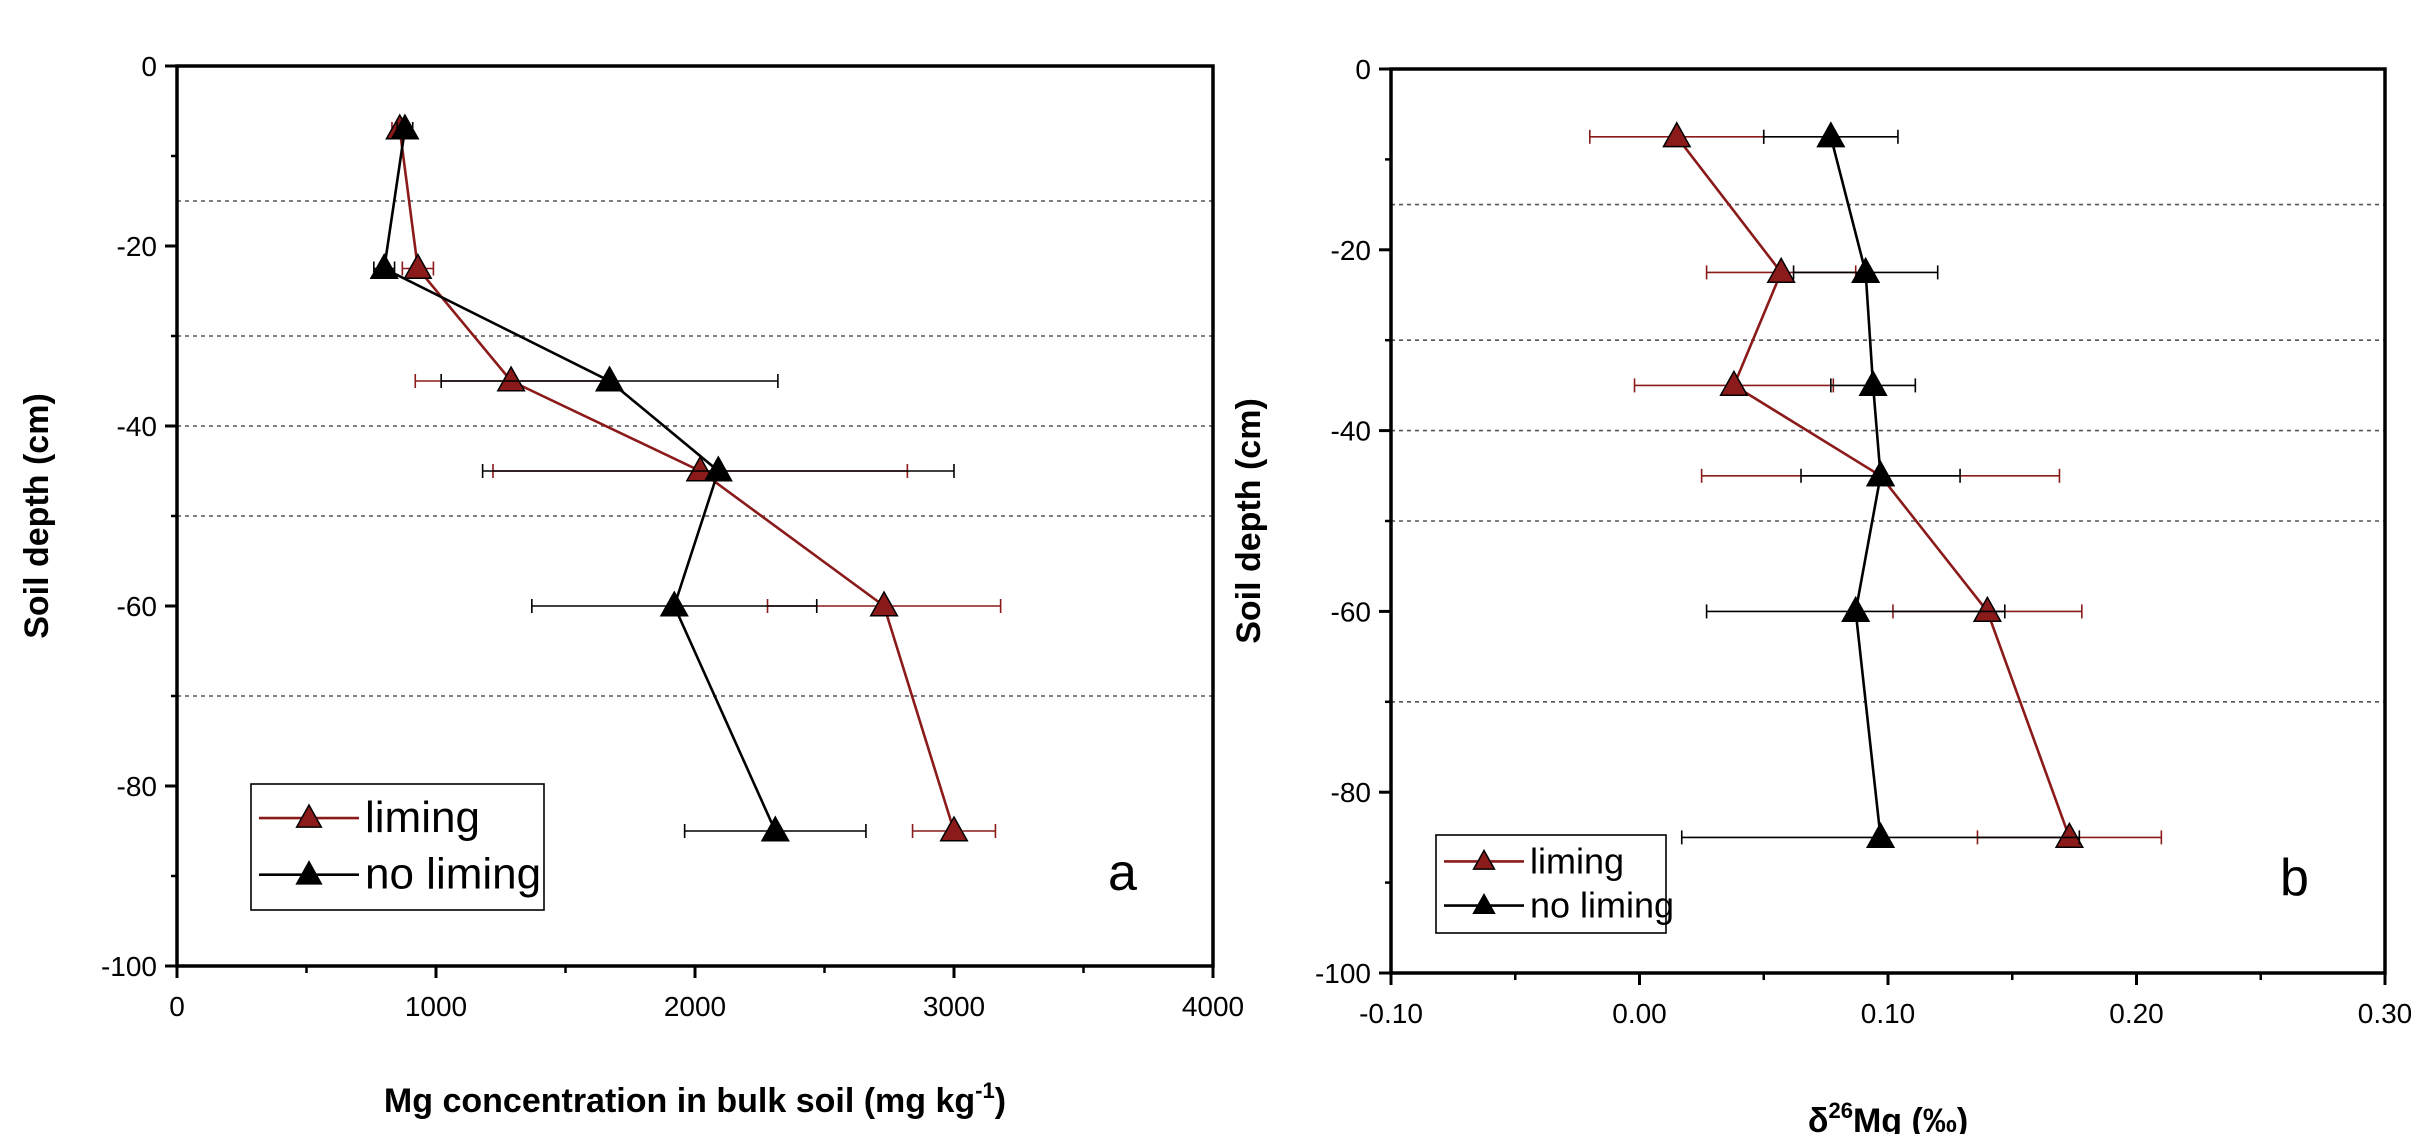 Image resolution: width=2411 pixels, height=1134 pixels. What do you see at coordinates (1910, 1118) in the screenshot?
I see `x-axis-title-end: Mg (‰)` at bounding box center [1910, 1118].